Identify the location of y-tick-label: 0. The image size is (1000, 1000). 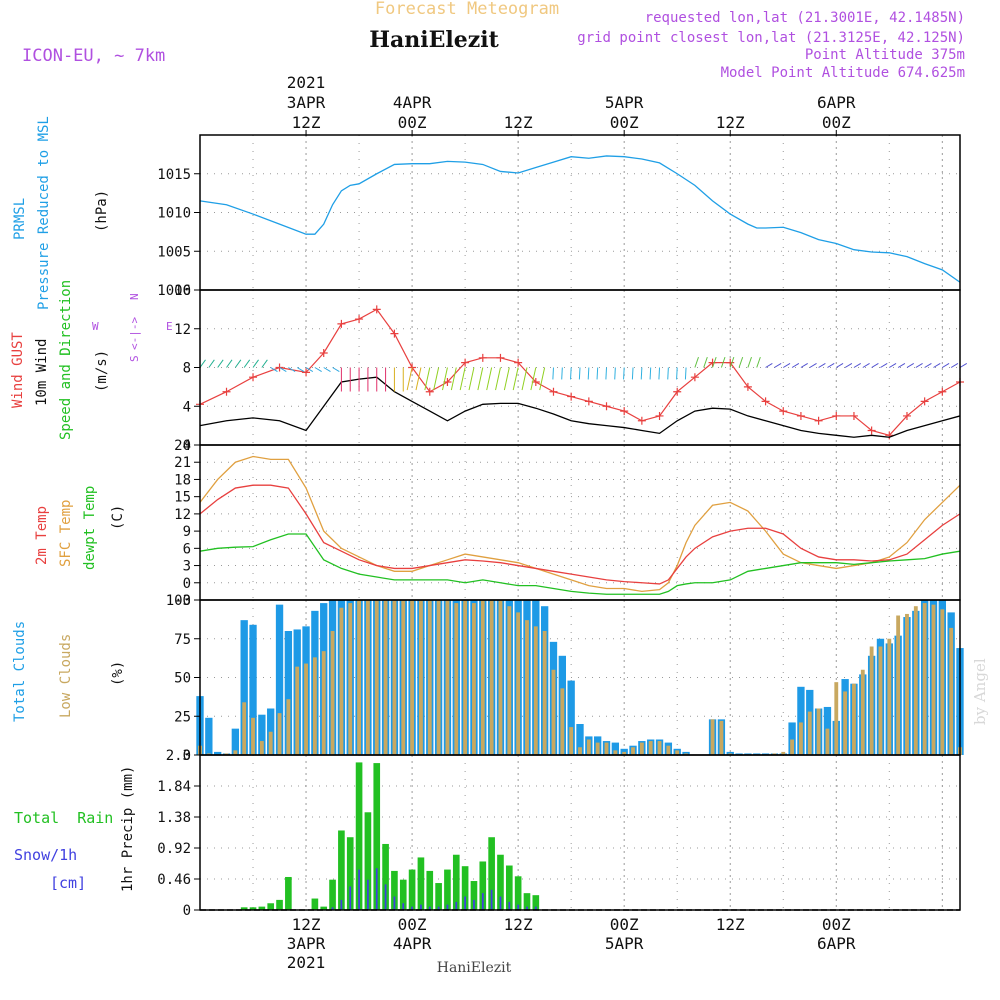
(187, 584).